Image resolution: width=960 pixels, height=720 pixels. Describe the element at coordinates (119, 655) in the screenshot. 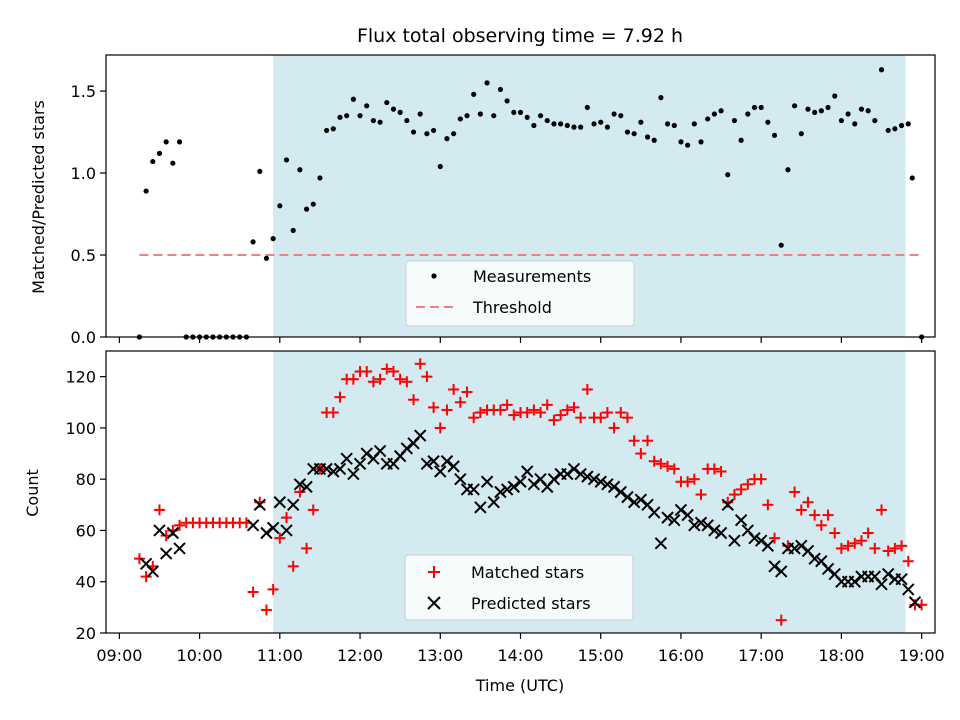

I see `x-tick-label: 09:00` at that location.